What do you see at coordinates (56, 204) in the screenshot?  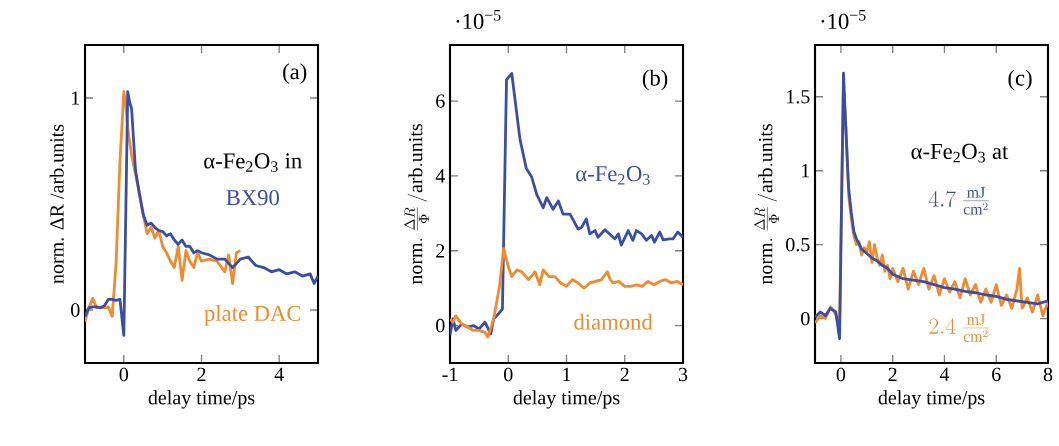 I see `y-axis-title: norm. ΔR /arb.units` at bounding box center [56, 204].